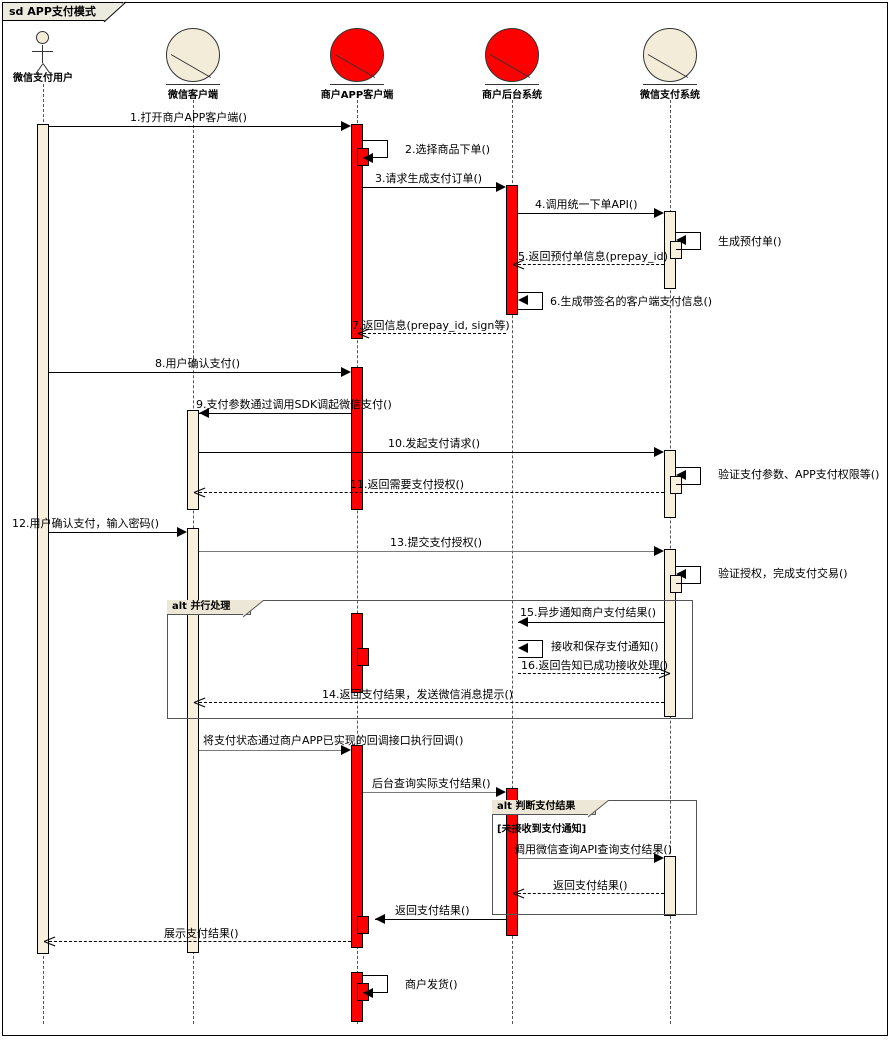  What do you see at coordinates (429, 178) in the screenshot?
I see `message-label-m3: 3.请求生成支付订单()` at bounding box center [429, 178].